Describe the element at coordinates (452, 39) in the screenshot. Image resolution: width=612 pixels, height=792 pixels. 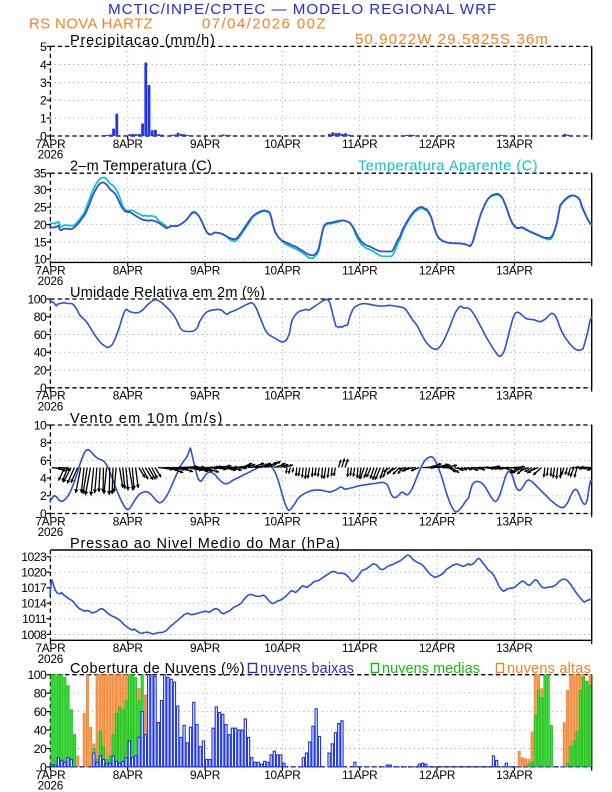
I see `svg-text: 50.9022W 29.5825S 36m` at that location.